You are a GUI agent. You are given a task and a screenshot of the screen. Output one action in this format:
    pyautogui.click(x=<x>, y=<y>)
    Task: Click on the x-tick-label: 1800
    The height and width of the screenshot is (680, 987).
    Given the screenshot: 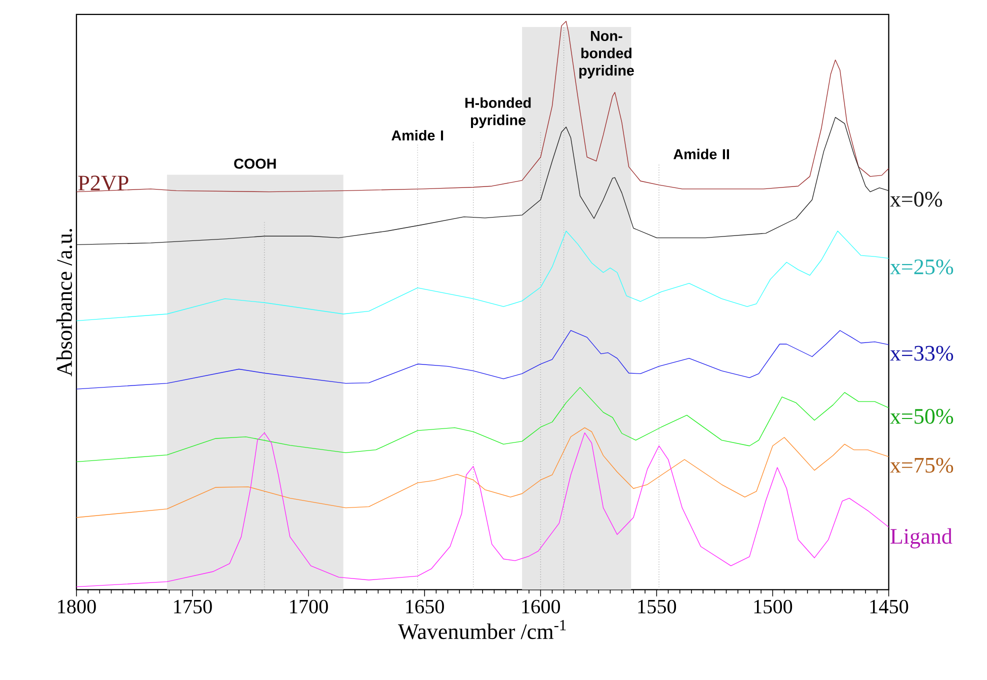 What is the action you would take?
    pyautogui.click(x=77, y=607)
    